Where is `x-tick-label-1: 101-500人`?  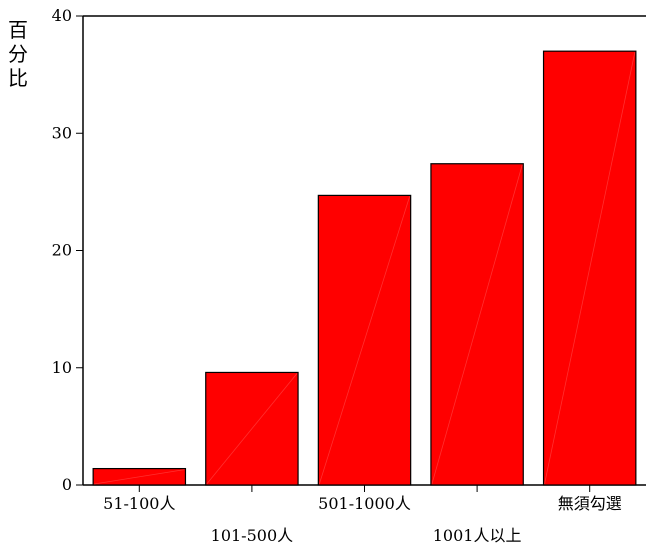
x-tick-label-1: 101-500人 is located at coordinates (252, 535).